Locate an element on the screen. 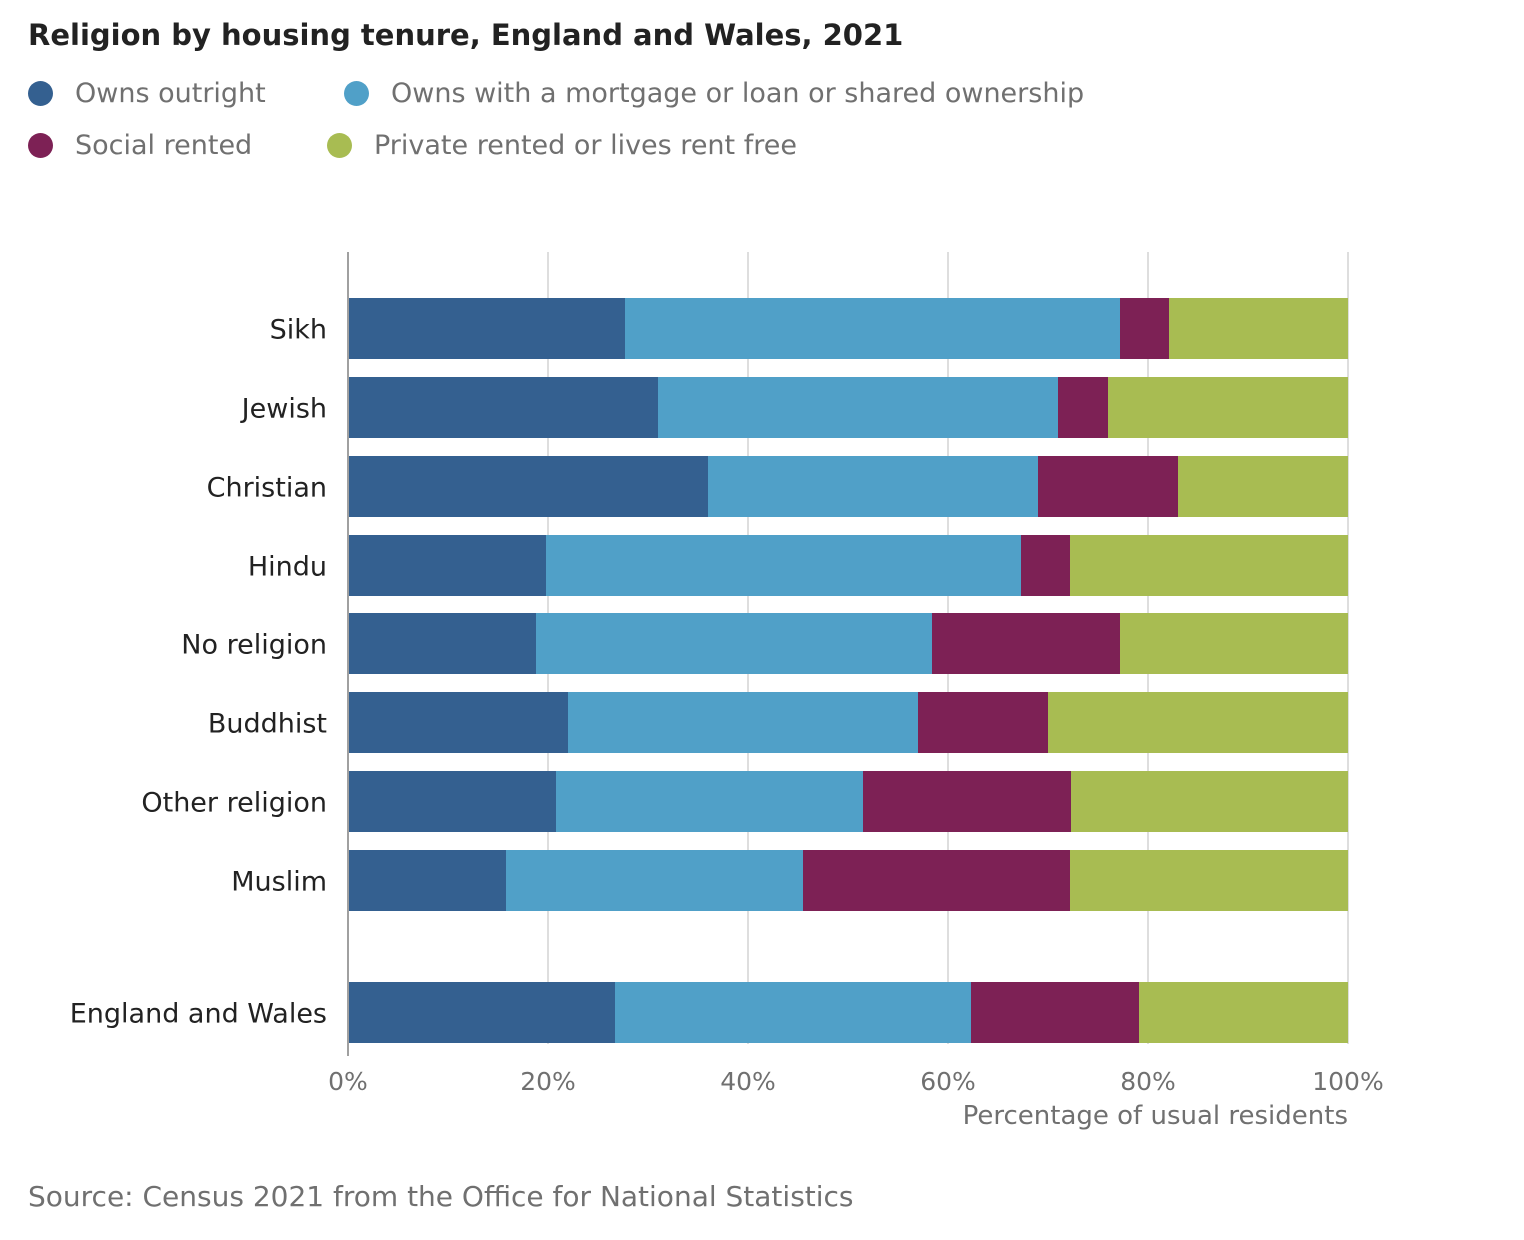 Image resolution: width=1524 pixels, height=1240 pixels. legend-label: Owns outright is located at coordinates (170, 93).